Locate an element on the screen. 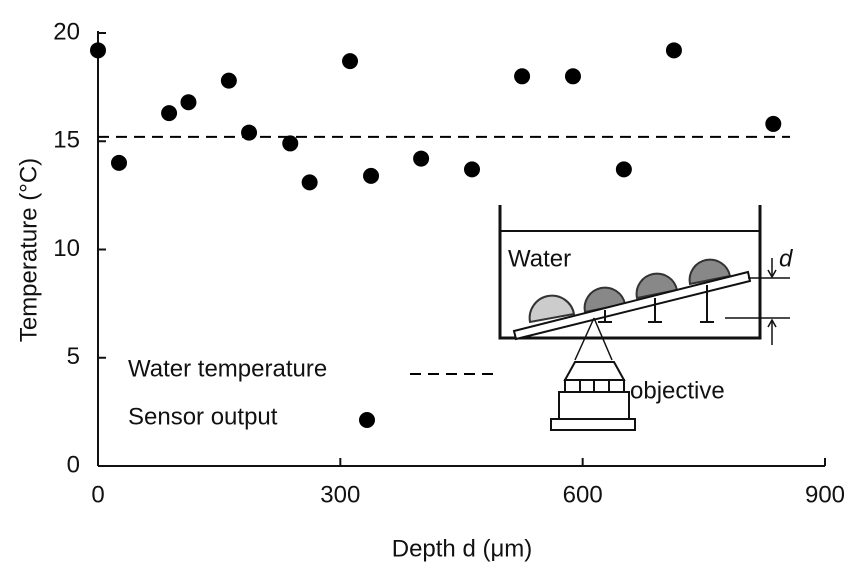  x-tick-label: 900 is located at coordinates (825, 494).